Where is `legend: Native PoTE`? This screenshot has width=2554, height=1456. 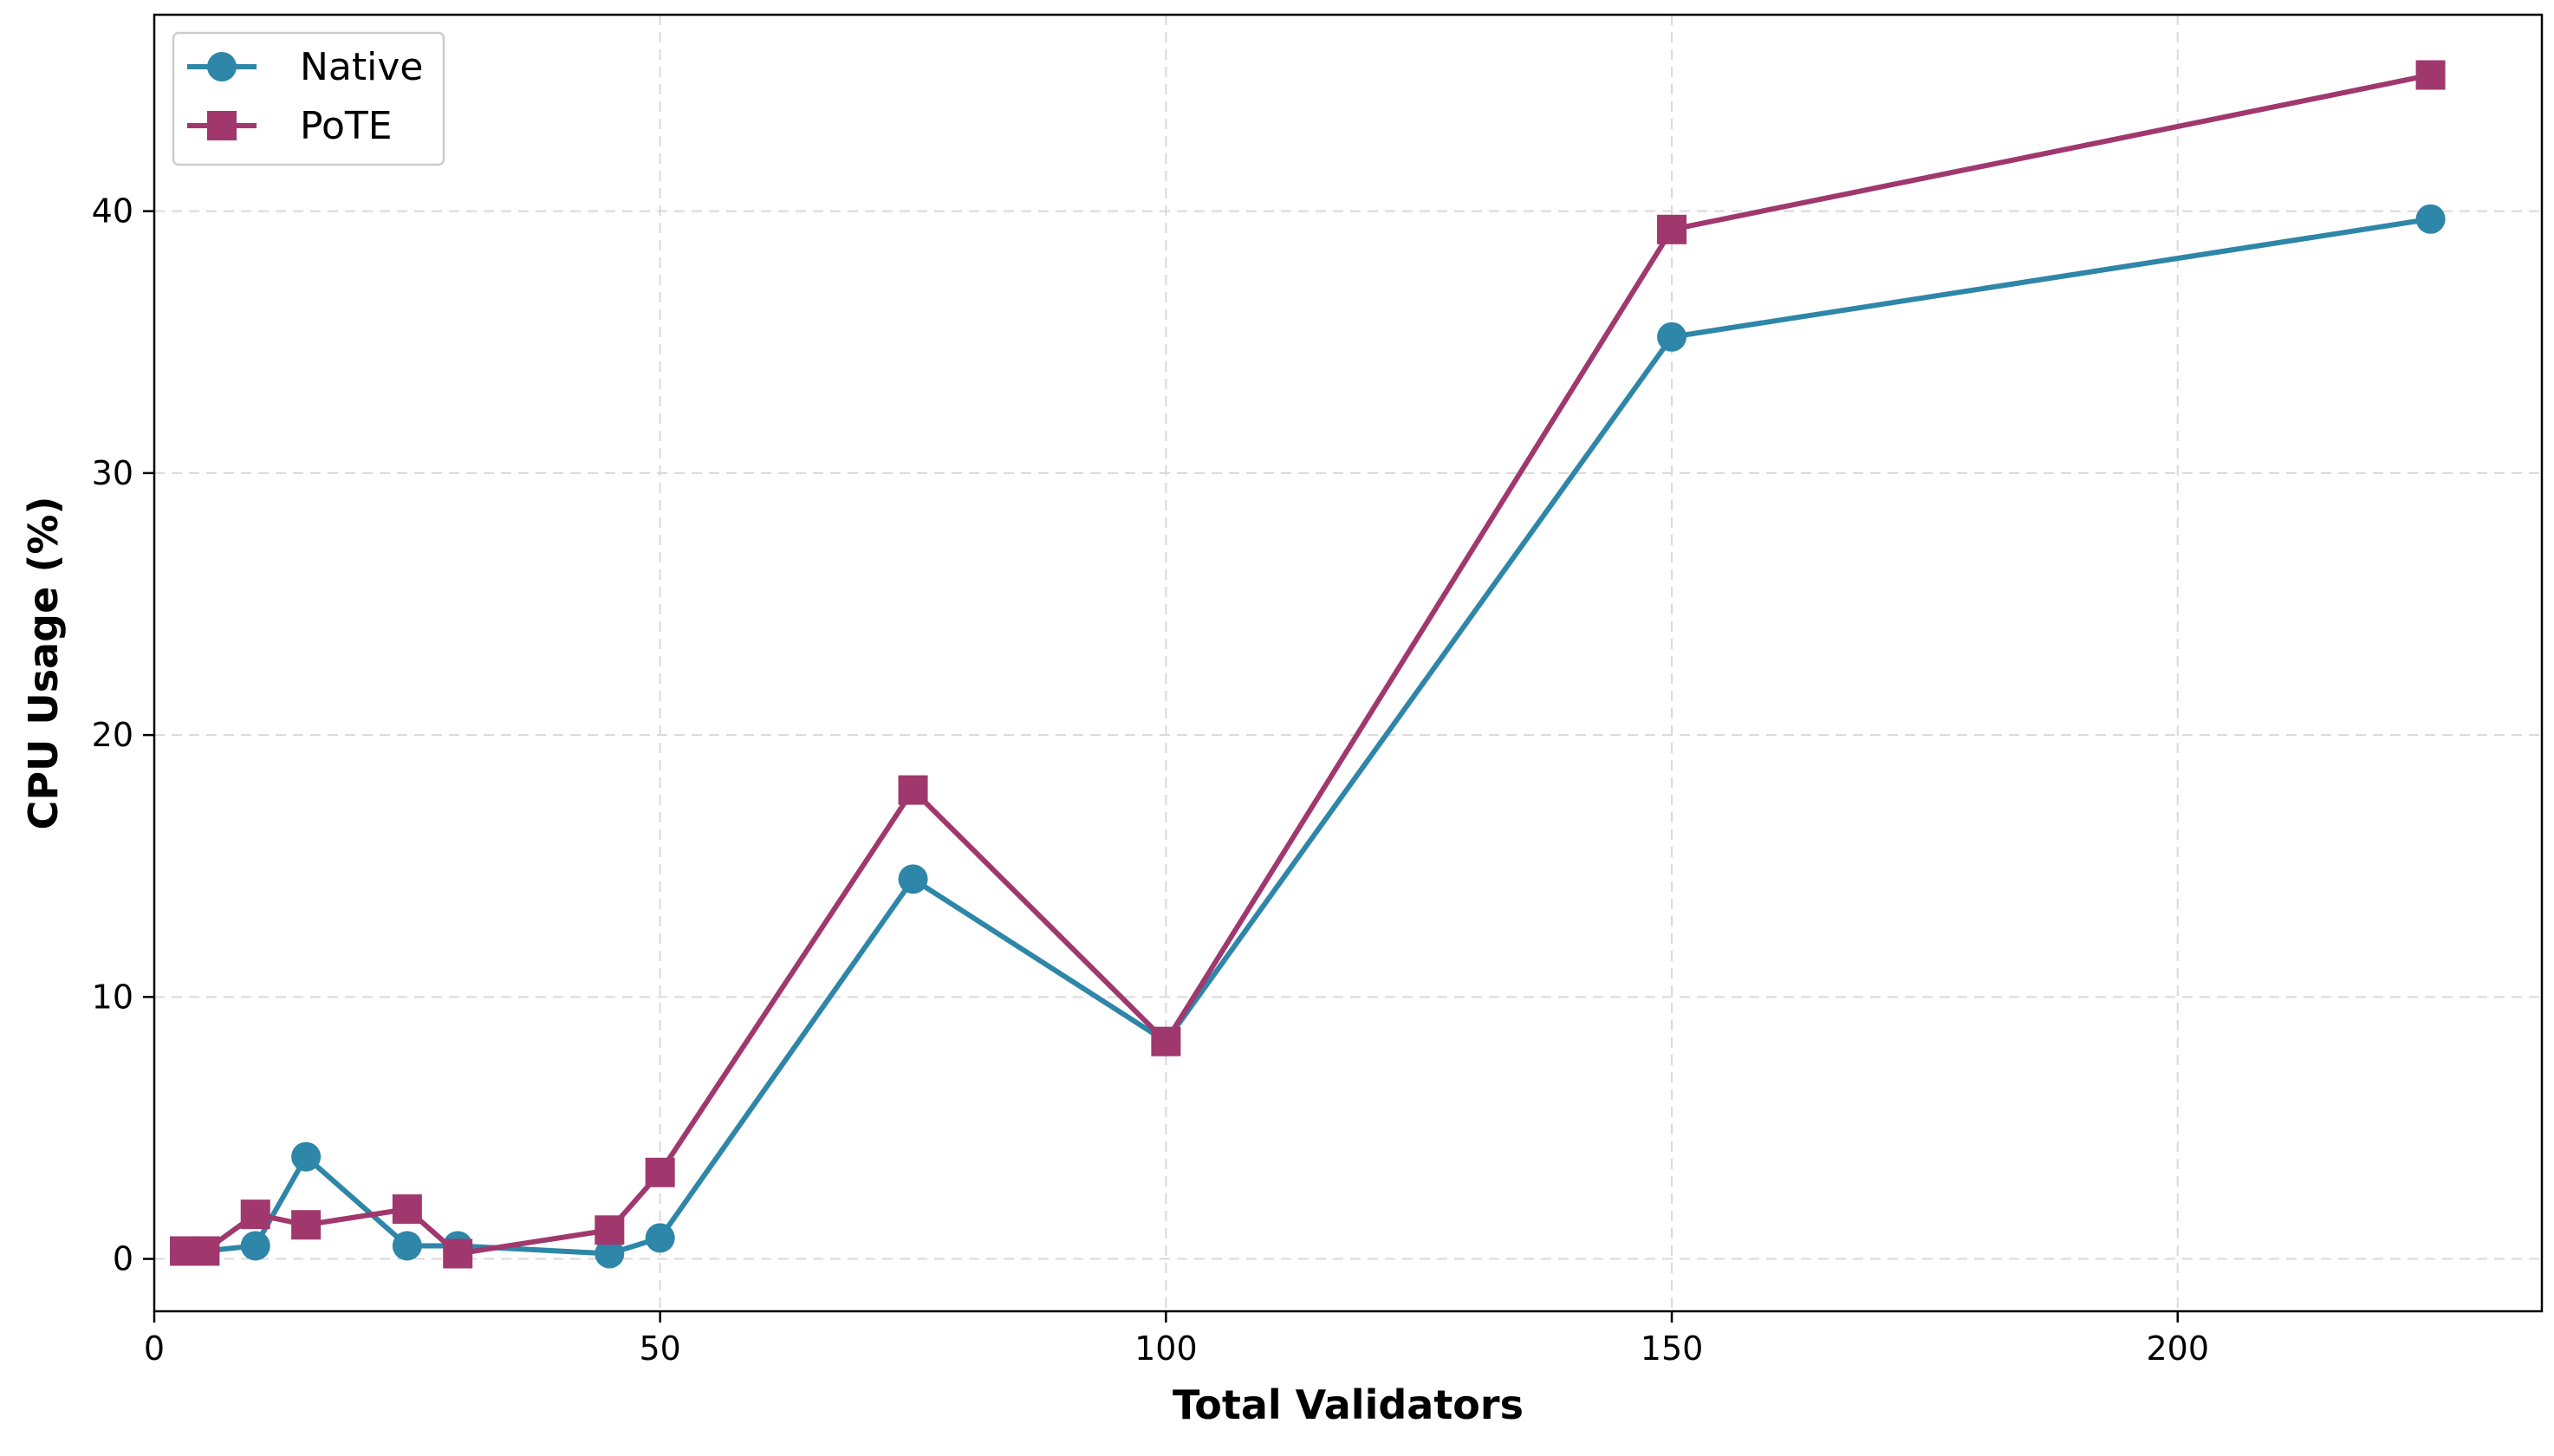 legend: Native PoTE is located at coordinates (308, 98).